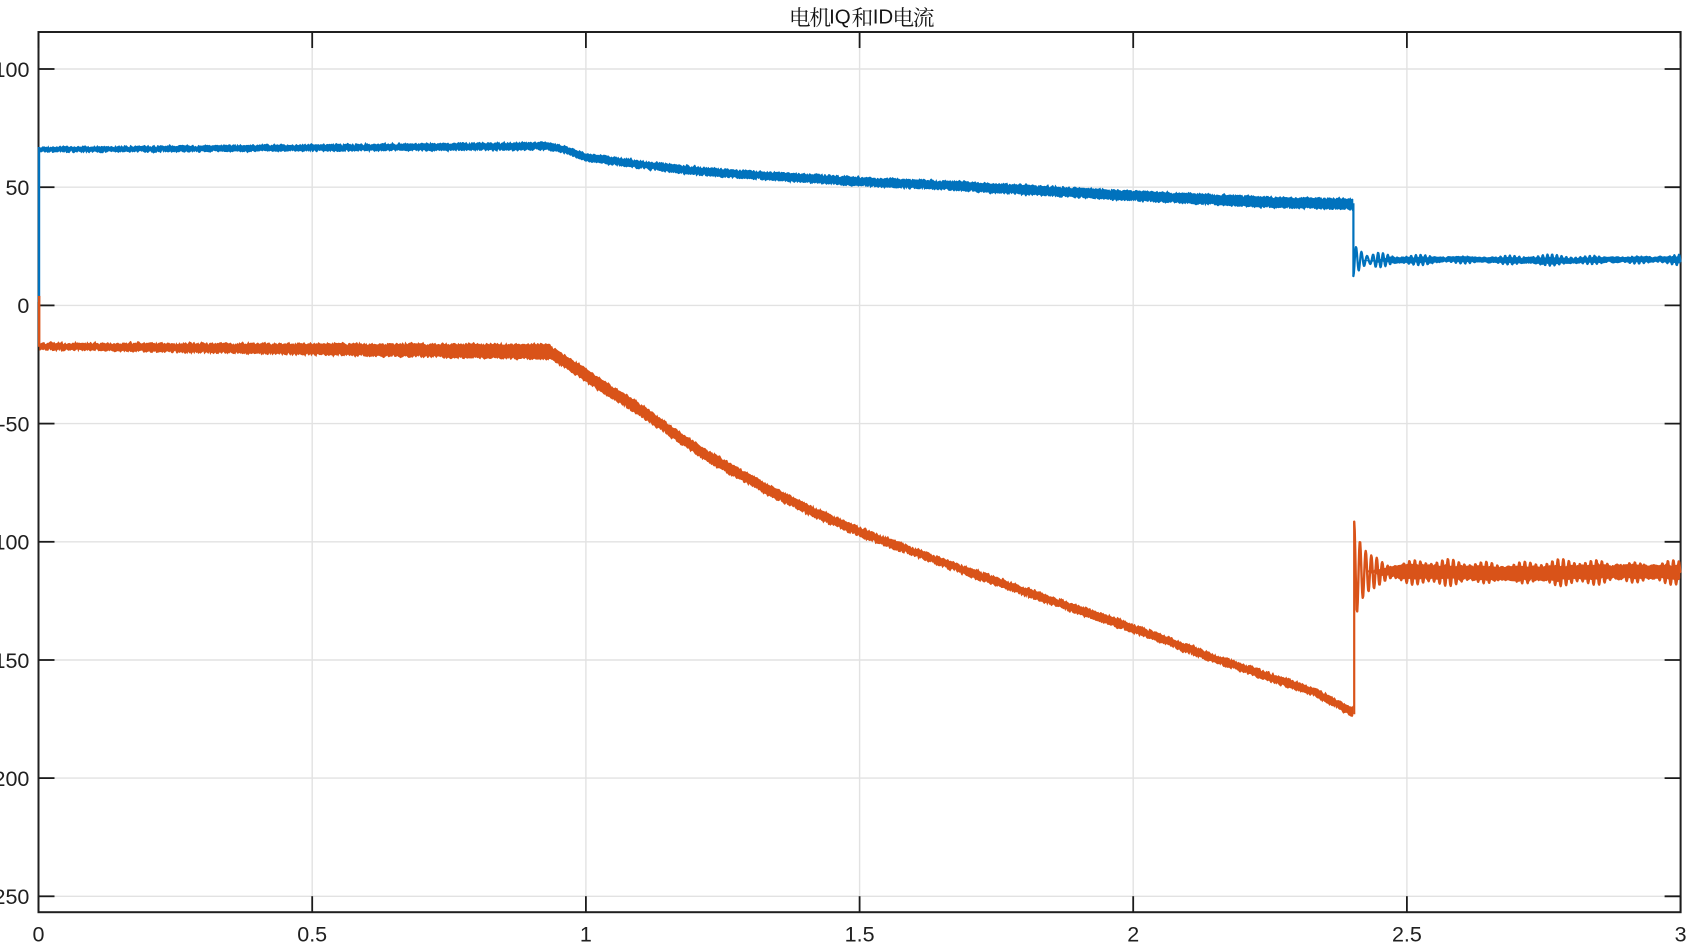 Image resolution: width=1702 pixels, height=949 pixels. I want to click on svg-text: 1.5, so click(860, 933).